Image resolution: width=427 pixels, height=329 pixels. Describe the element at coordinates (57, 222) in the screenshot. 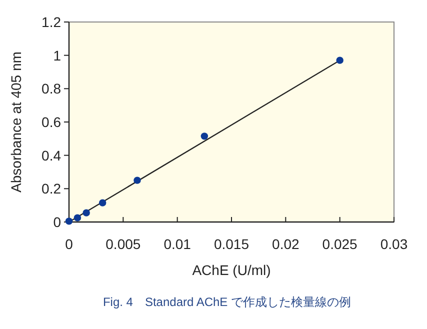

I see `y-tick-label: 0` at that location.